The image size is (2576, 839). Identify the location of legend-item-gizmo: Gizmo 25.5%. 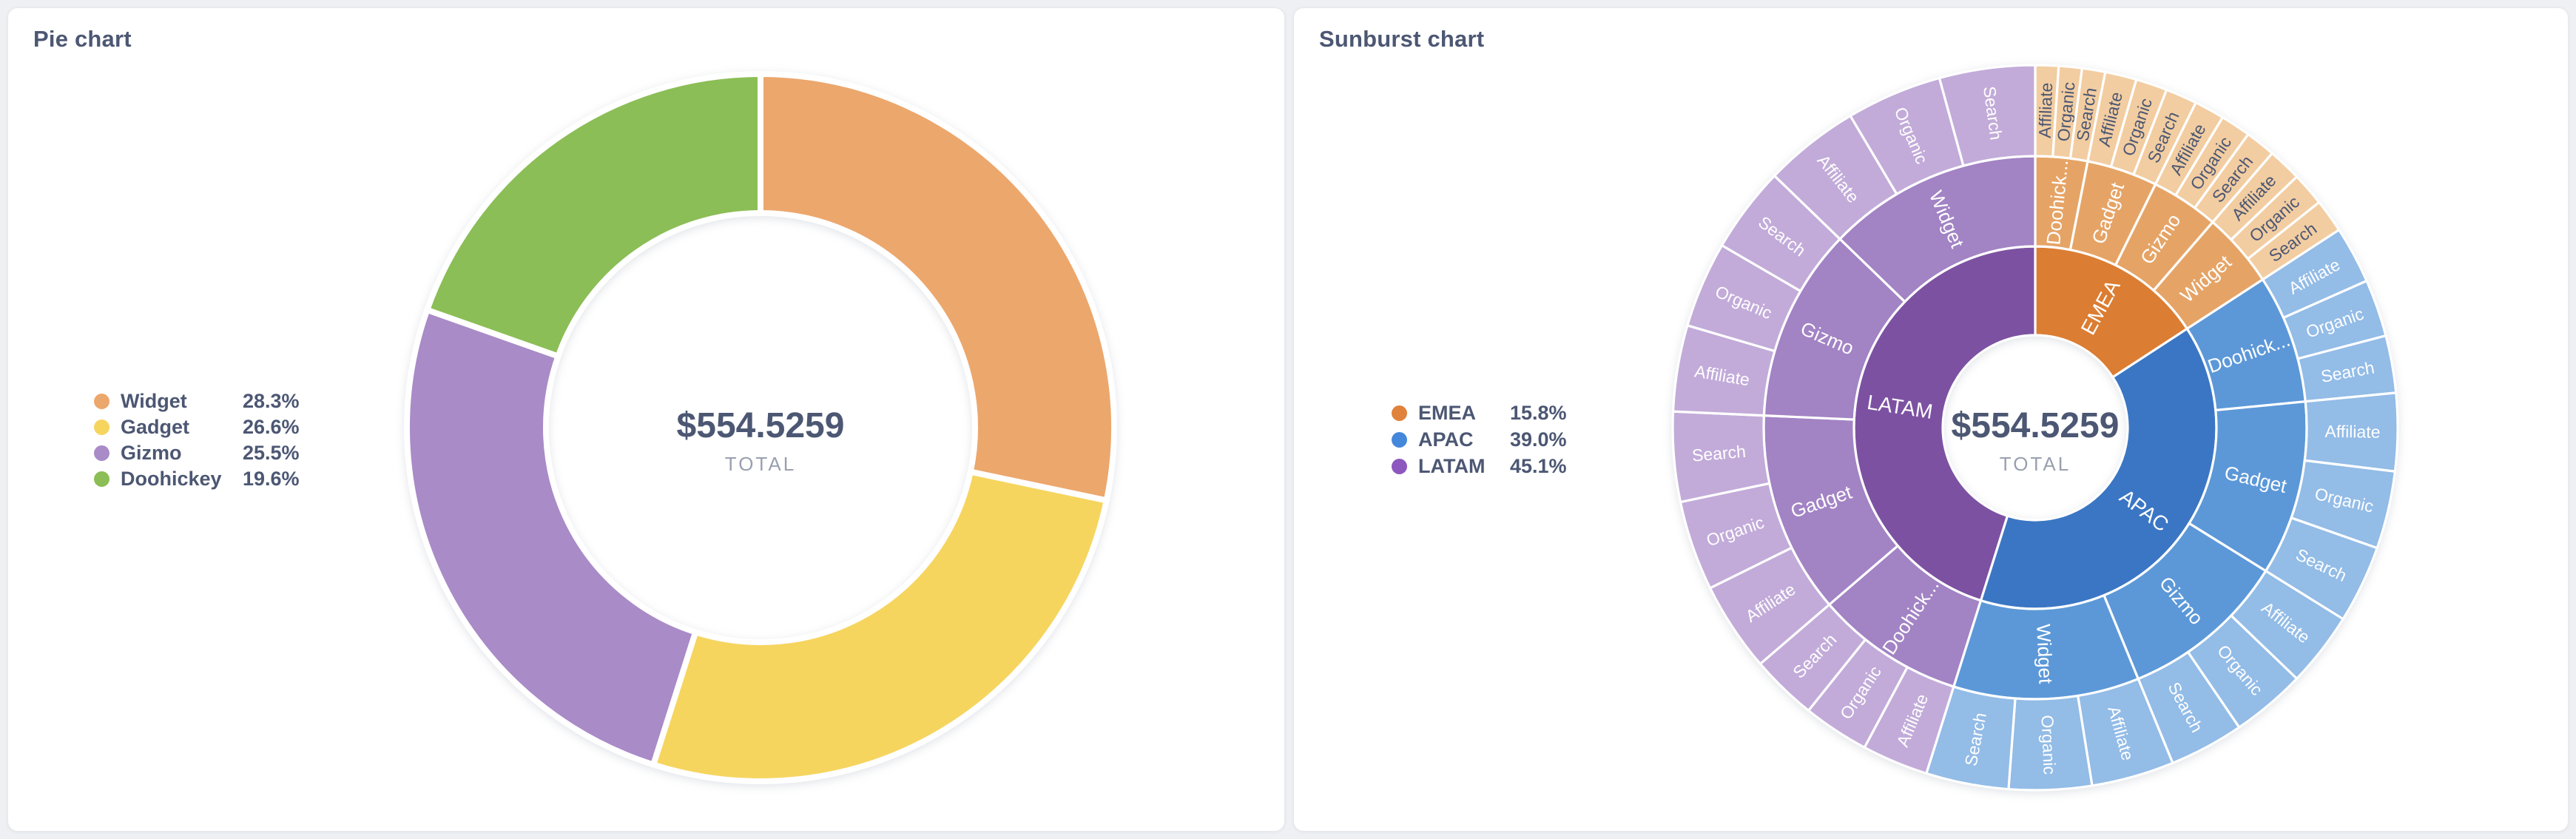
(197, 453).